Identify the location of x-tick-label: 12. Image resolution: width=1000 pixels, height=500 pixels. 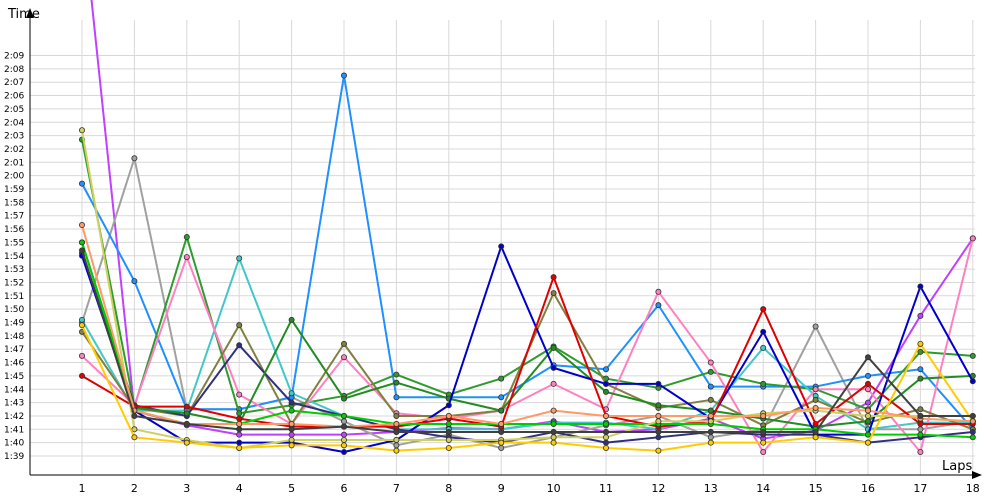
(658, 488).